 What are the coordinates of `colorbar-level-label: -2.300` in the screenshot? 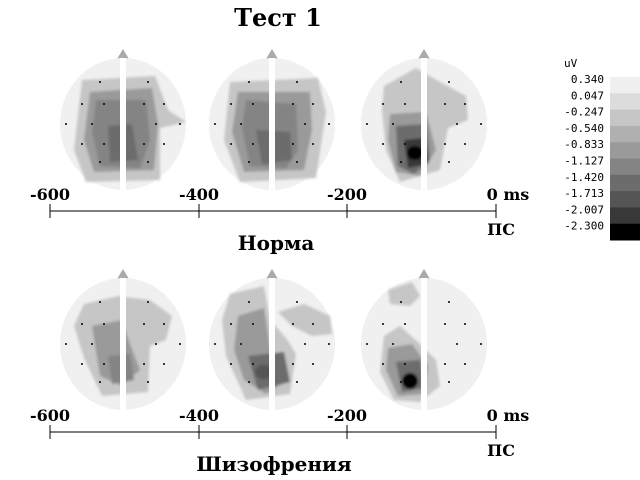 It's located at (584, 226).